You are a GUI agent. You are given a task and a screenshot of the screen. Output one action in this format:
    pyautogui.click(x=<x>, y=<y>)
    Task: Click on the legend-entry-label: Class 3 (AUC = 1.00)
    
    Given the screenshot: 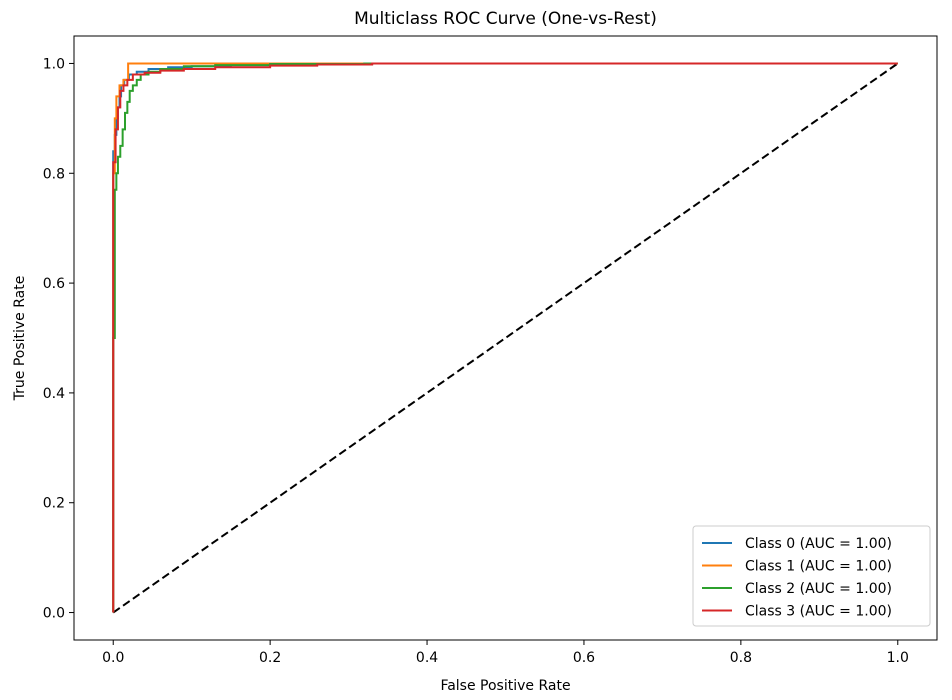 What is the action you would take?
    pyautogui.click(x=818, y=612)
    